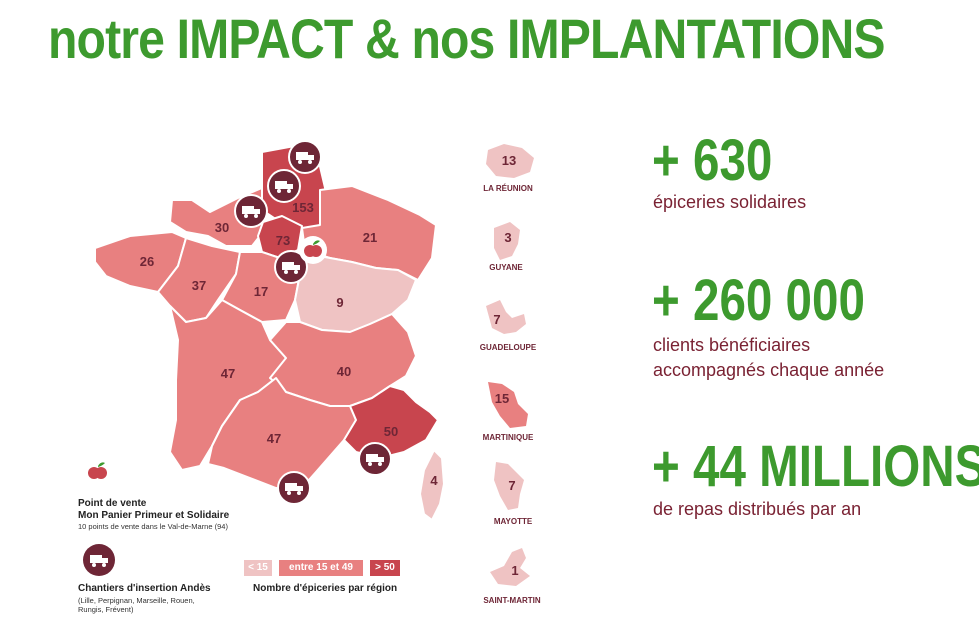  What do you see at coordinates (512, 600) in the screenshot?
I see `territory-name-label: SAINT-MARTIN` at bounding box center [512, 600].